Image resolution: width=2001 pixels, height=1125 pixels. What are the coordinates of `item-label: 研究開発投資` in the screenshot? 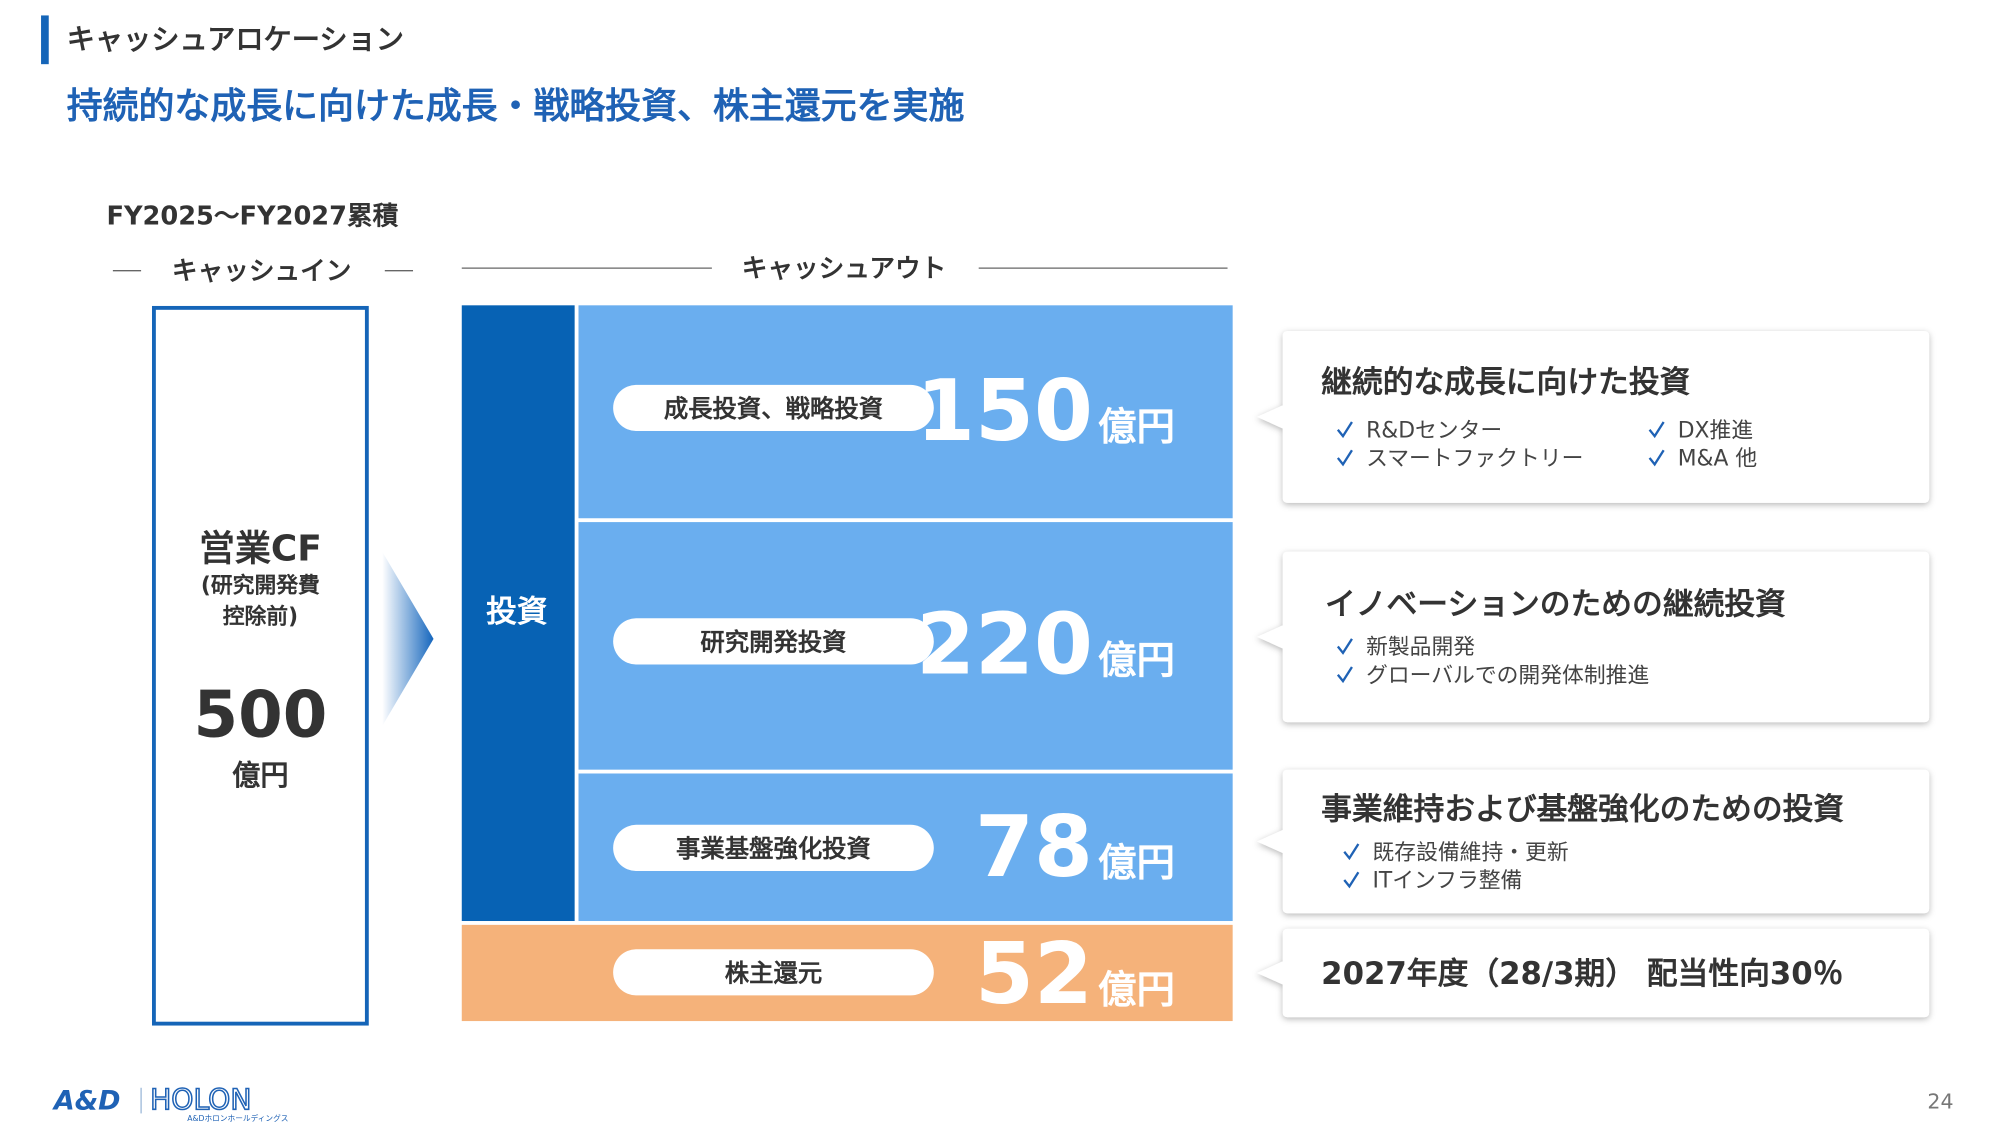 It's located at (773, 641).